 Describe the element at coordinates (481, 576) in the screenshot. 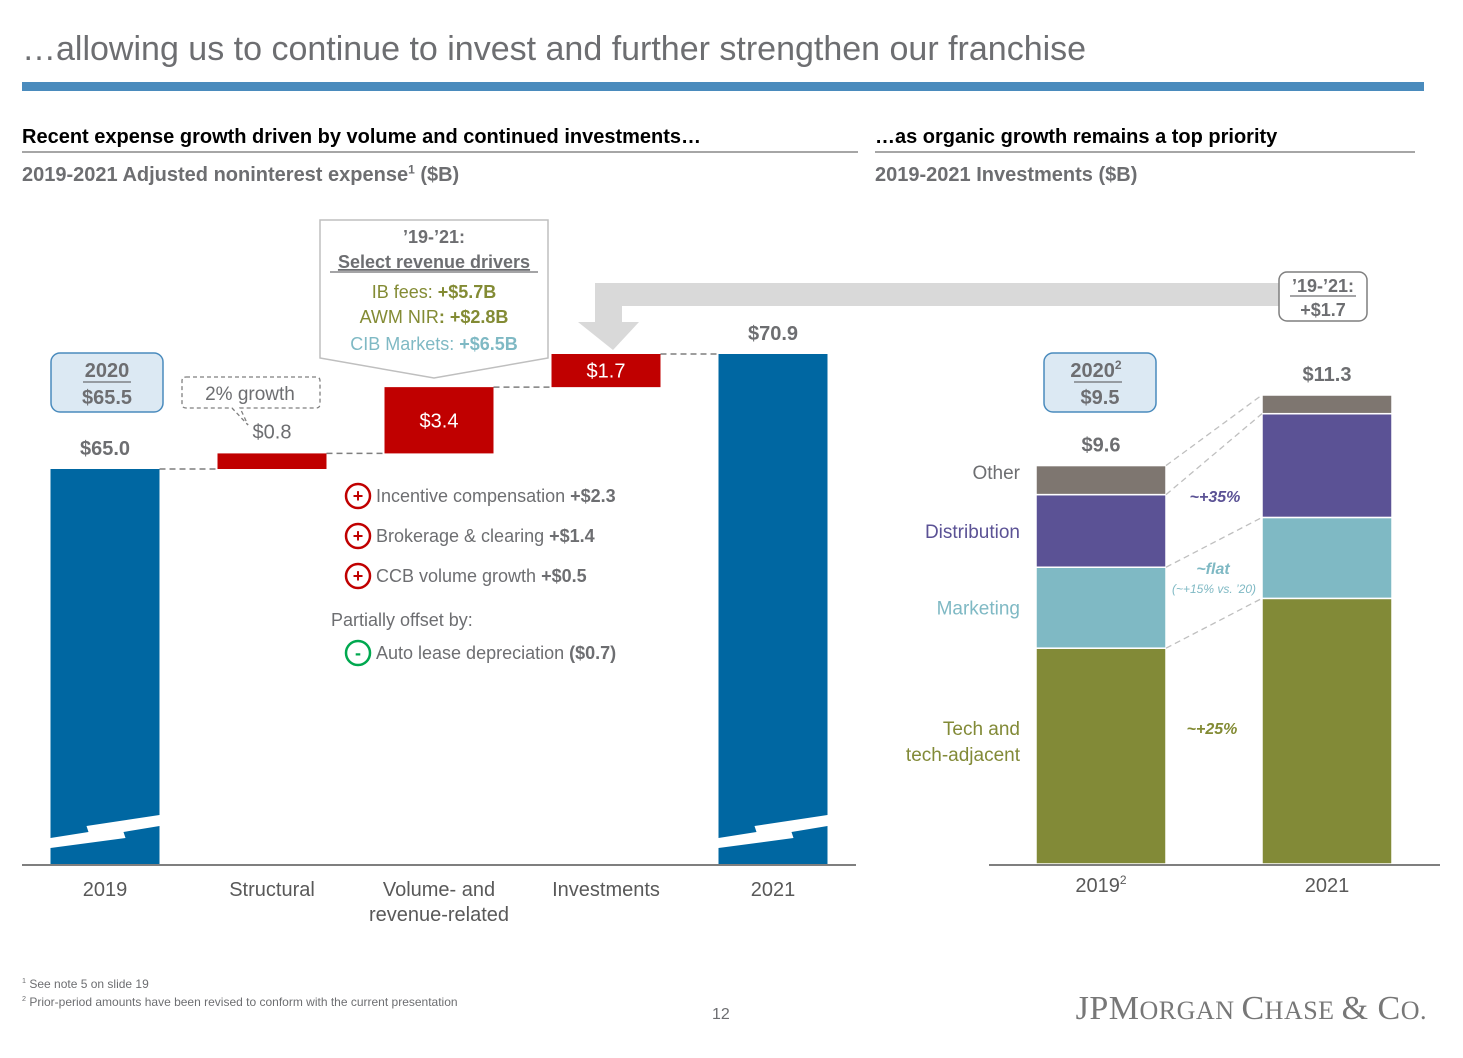

I see `driver-item: CCB volume growth +$0.5` at that location.